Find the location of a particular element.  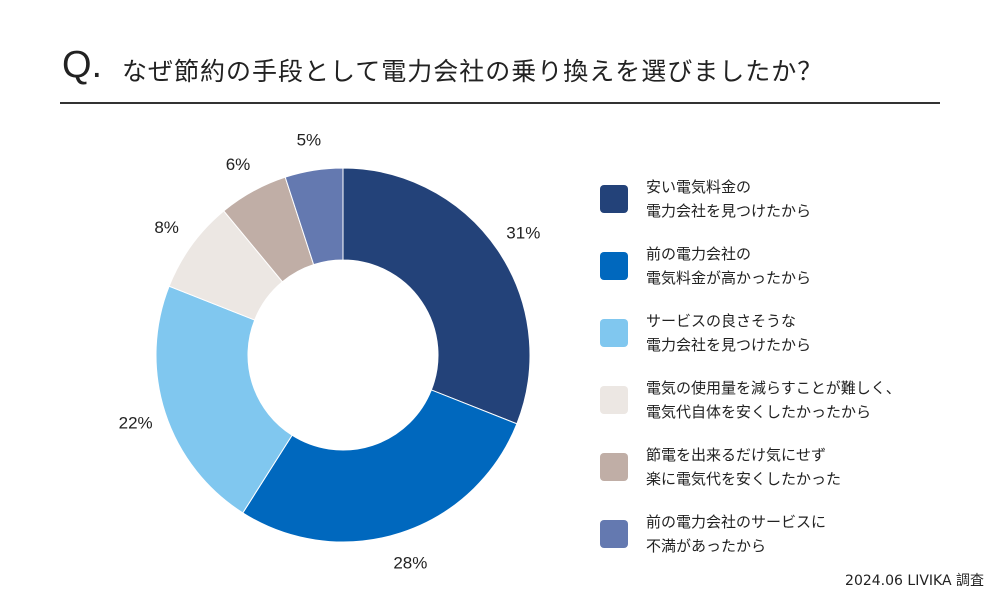

data-label: 5% is located at coordinates (309, 140).